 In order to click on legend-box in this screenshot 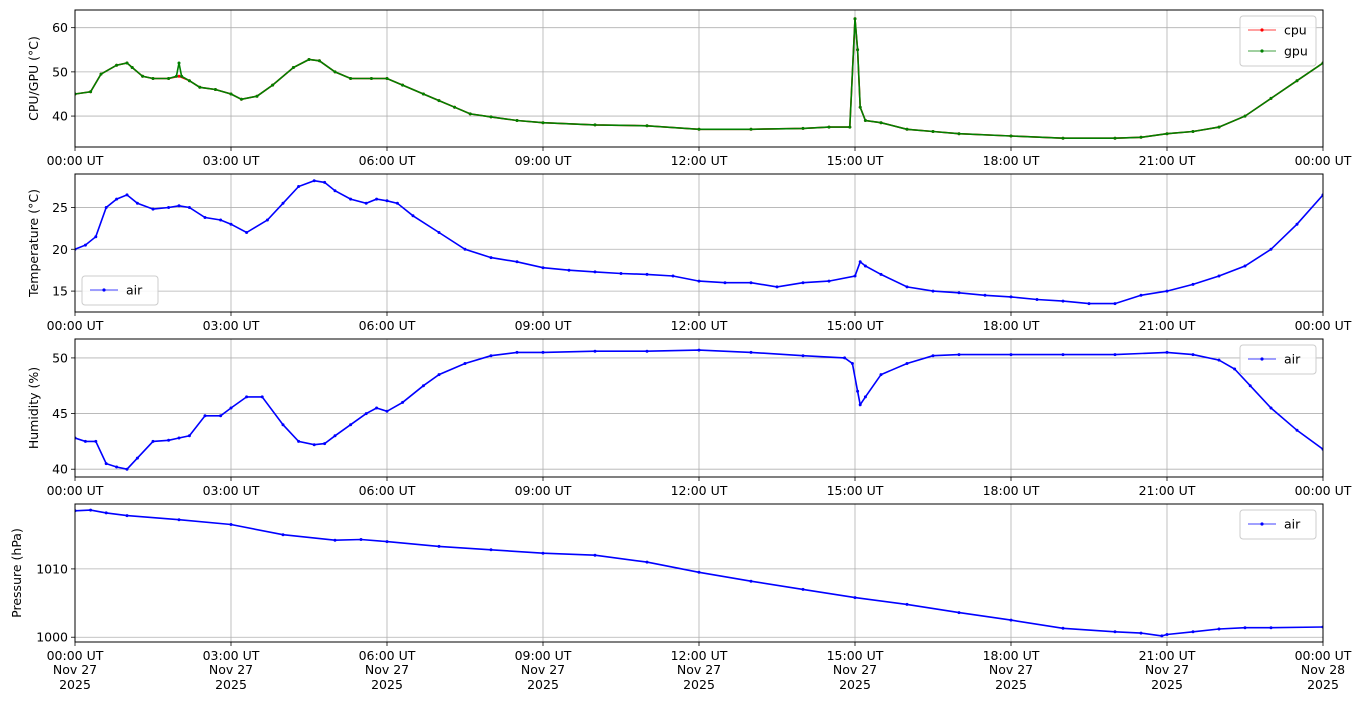, I will do `click(1278, 524)`.